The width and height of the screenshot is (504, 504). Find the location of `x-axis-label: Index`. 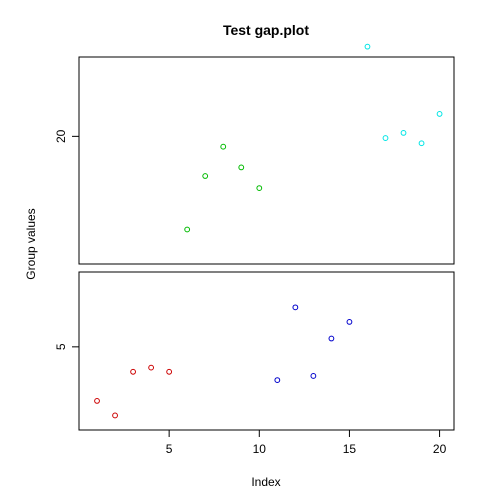

x-axis-label: Index is located at coordinates (265, 482).